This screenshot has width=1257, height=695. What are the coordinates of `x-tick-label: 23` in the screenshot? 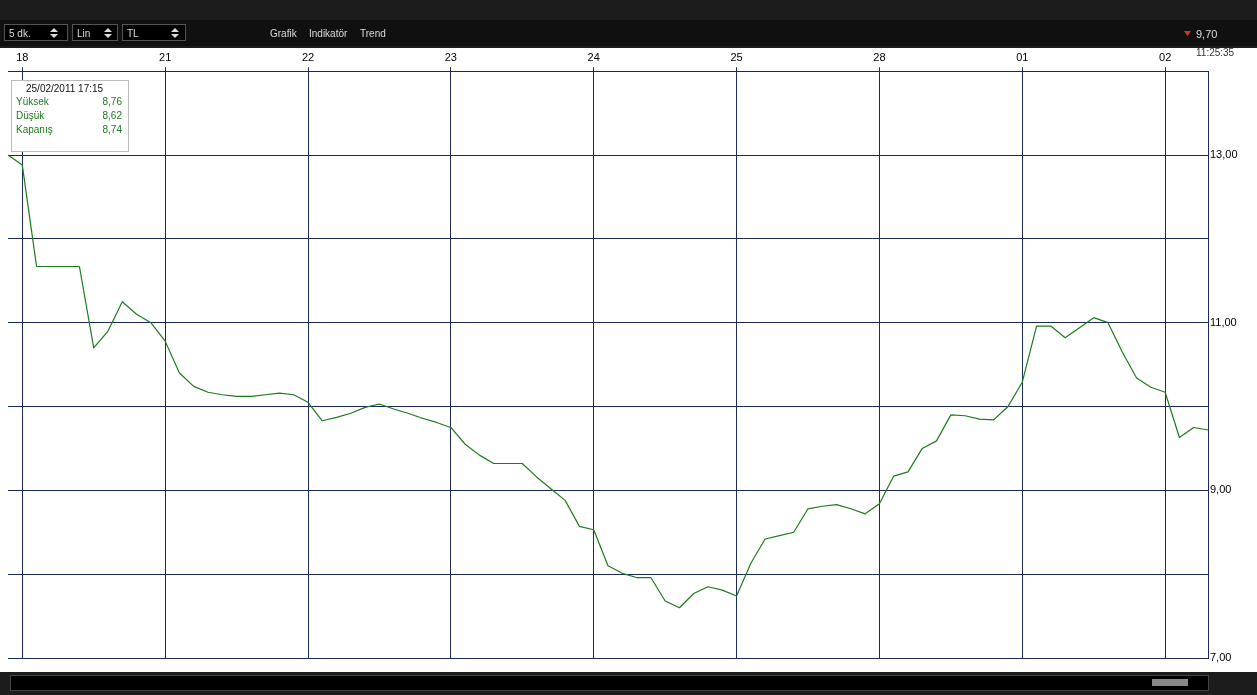 It's located at (450, 56).